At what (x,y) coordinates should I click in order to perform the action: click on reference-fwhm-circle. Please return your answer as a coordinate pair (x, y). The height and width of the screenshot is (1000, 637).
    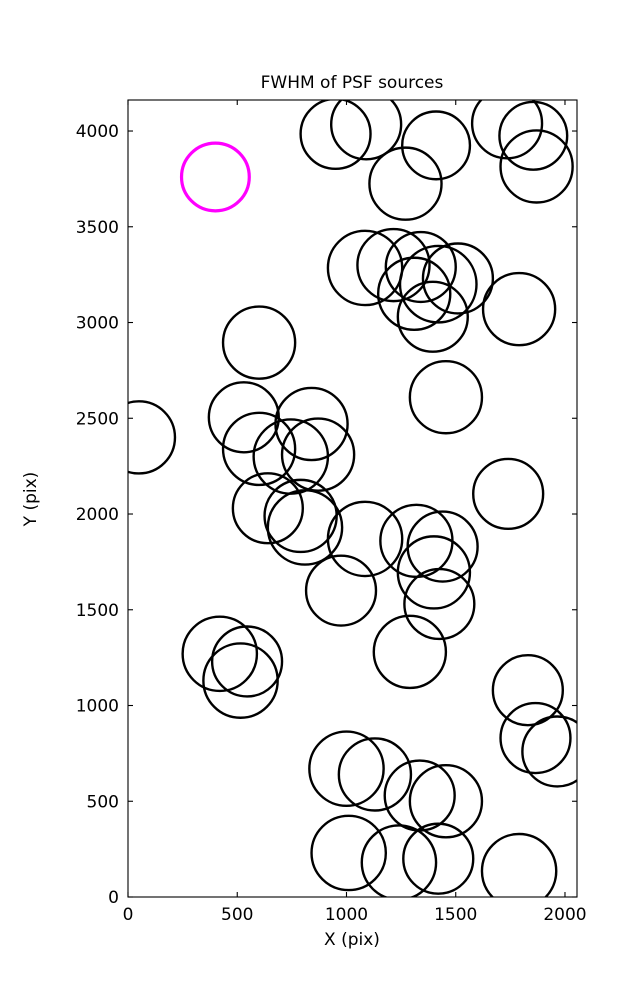
    Looking at the image, I should click on (215, 177).